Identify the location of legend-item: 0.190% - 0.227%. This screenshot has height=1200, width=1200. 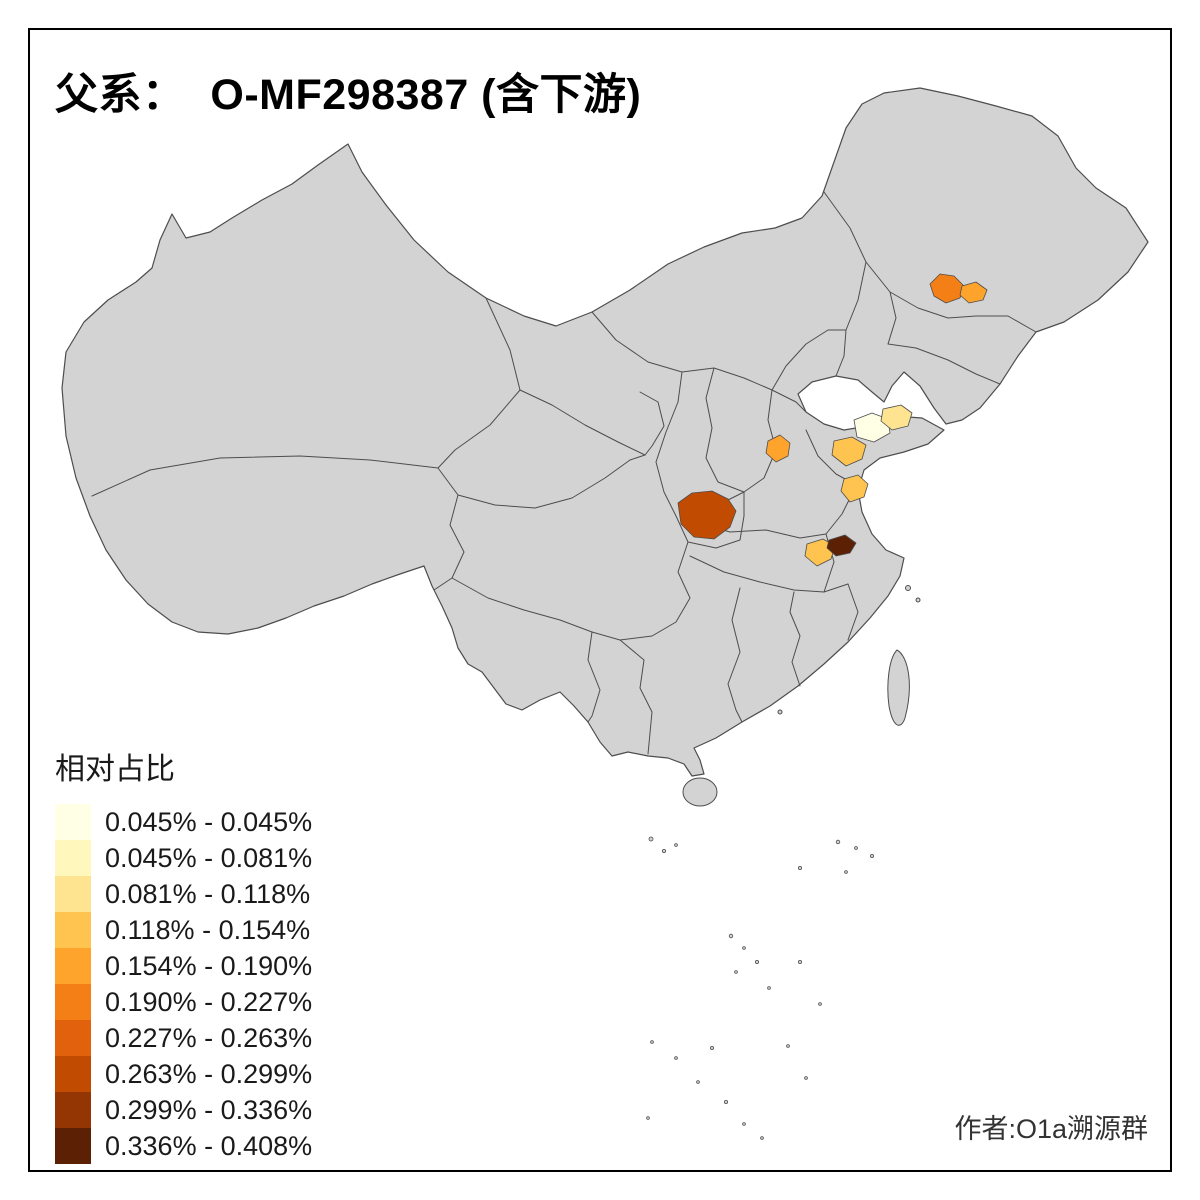
(183, 1002).